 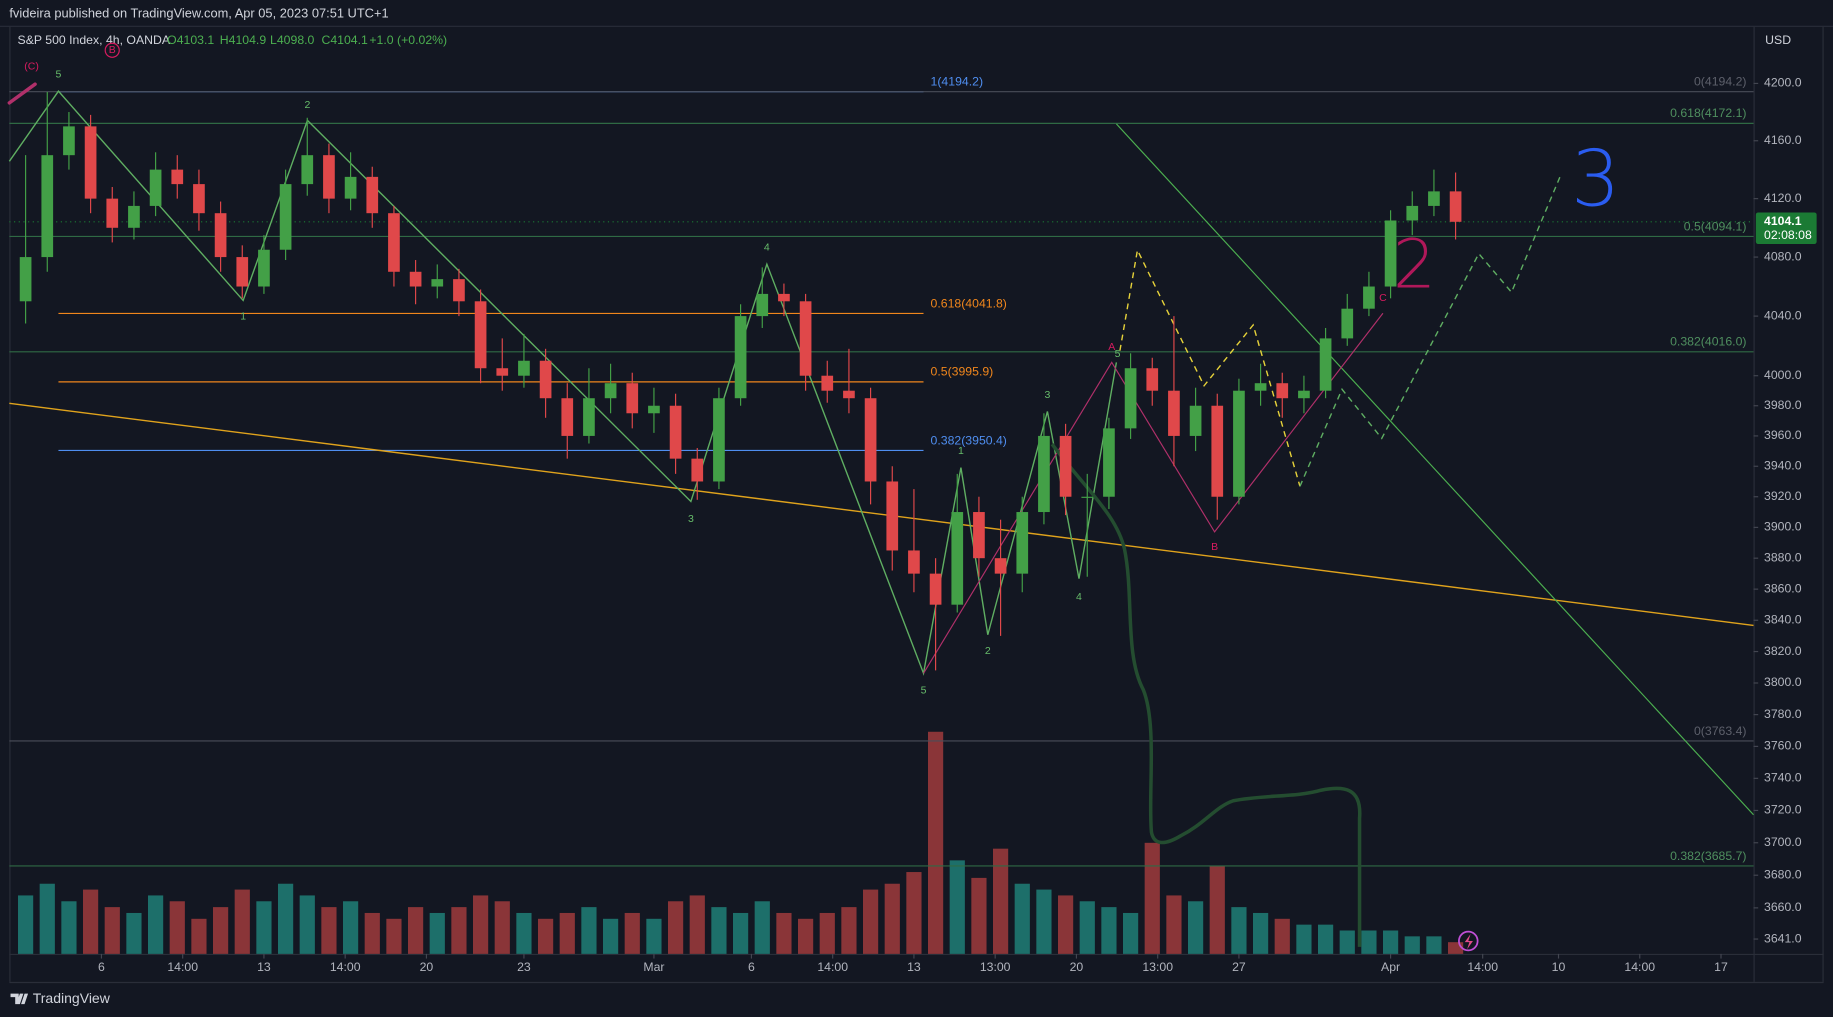 What do you see at coordinates (1783, 557) in the screenshot?
I see `y-tick-label: 3880.0` at bounding box center [1783, 557].